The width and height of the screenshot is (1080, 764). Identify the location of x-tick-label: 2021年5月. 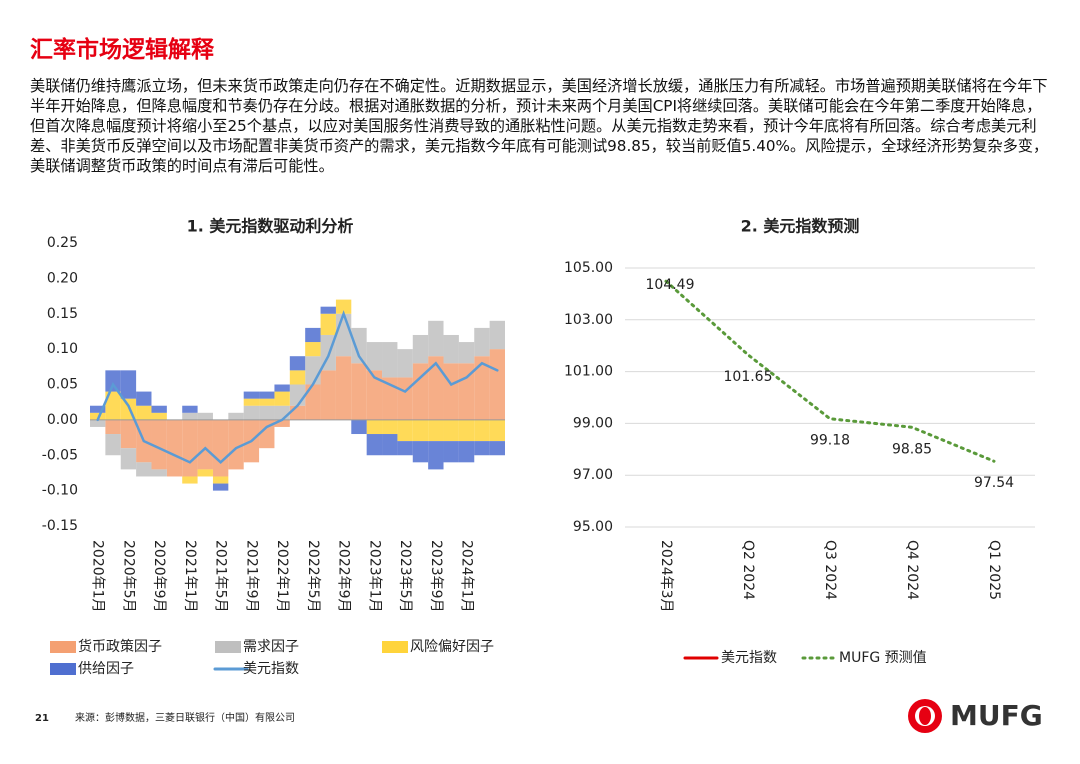
(221, 576).